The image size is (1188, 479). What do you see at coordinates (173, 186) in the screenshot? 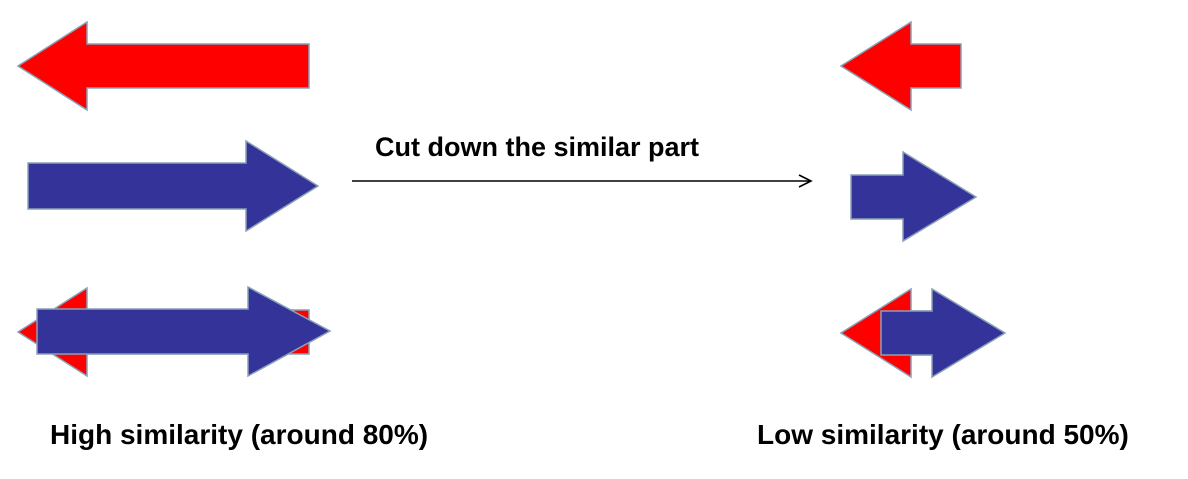
I see `left-blue-arrow` at bounding box center [173, 186].